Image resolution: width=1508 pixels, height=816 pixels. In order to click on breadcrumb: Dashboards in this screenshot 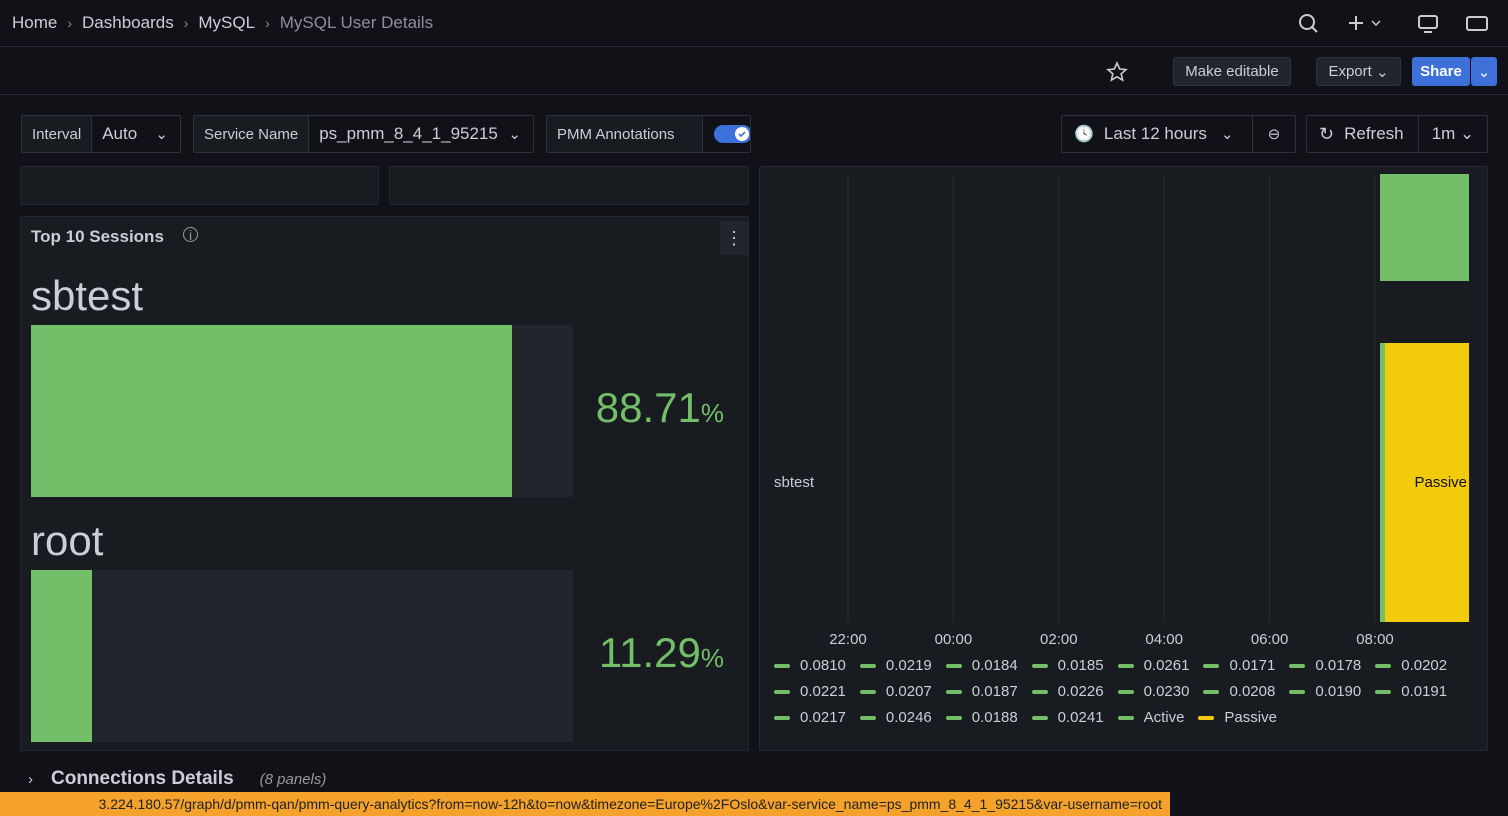, I will do `click(128, 22)`.